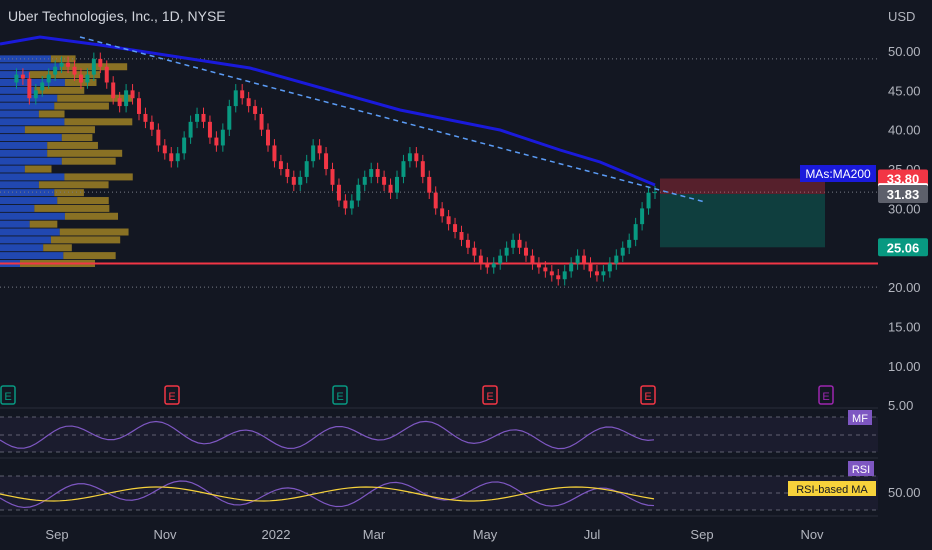  Describe the element at coordinates (742, 220) in the screenshot. I see `position-loss-zone` at that location.